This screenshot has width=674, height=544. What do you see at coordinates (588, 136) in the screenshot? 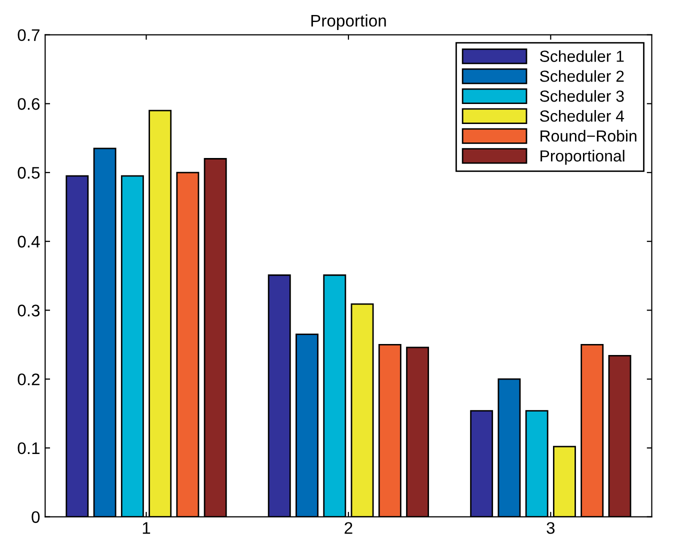
I see `legend-label: Round−Robin` at bounding box center [588, 136].